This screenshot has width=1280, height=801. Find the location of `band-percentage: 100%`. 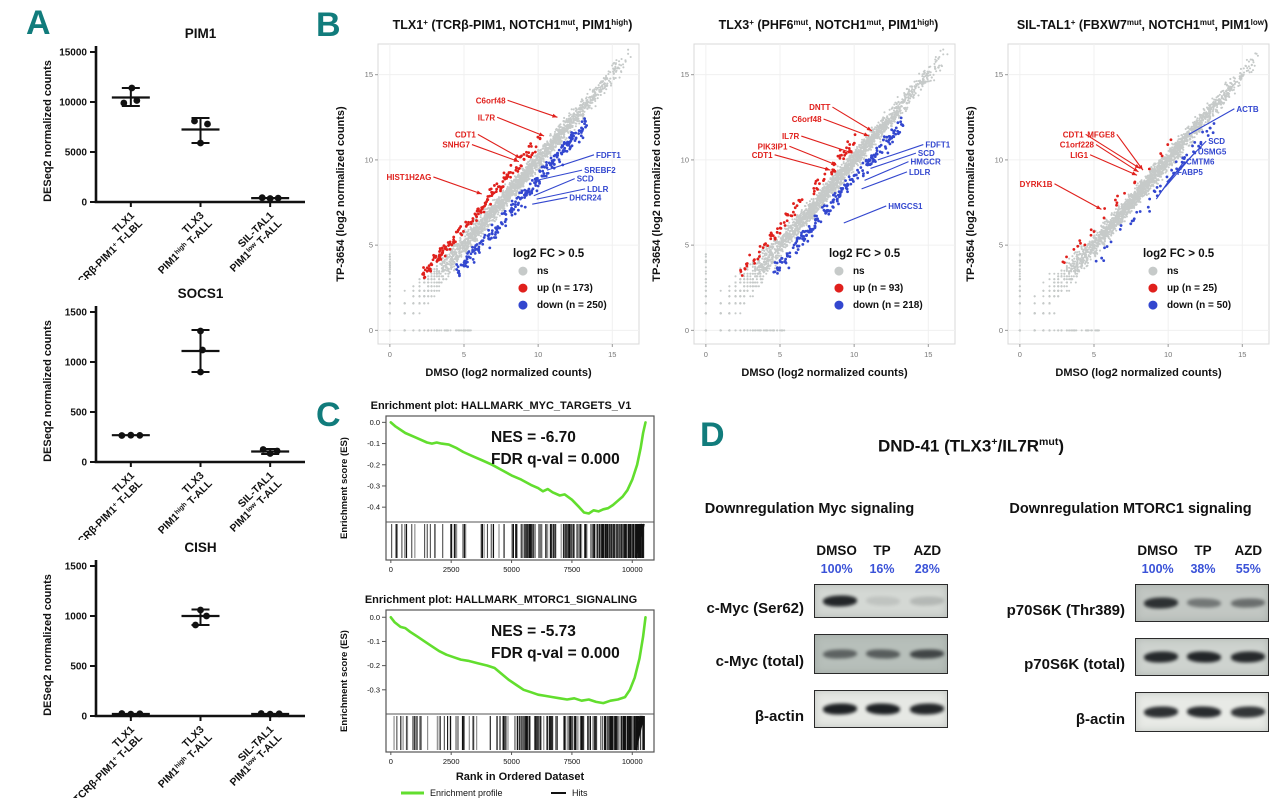

band-percentage: 100% is located at coordinates (1157, 568).